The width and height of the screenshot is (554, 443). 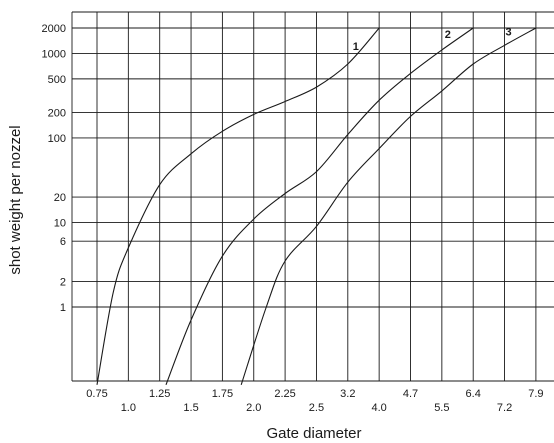 I want to click on series-label-3: 3, so click(x=508, y=32).